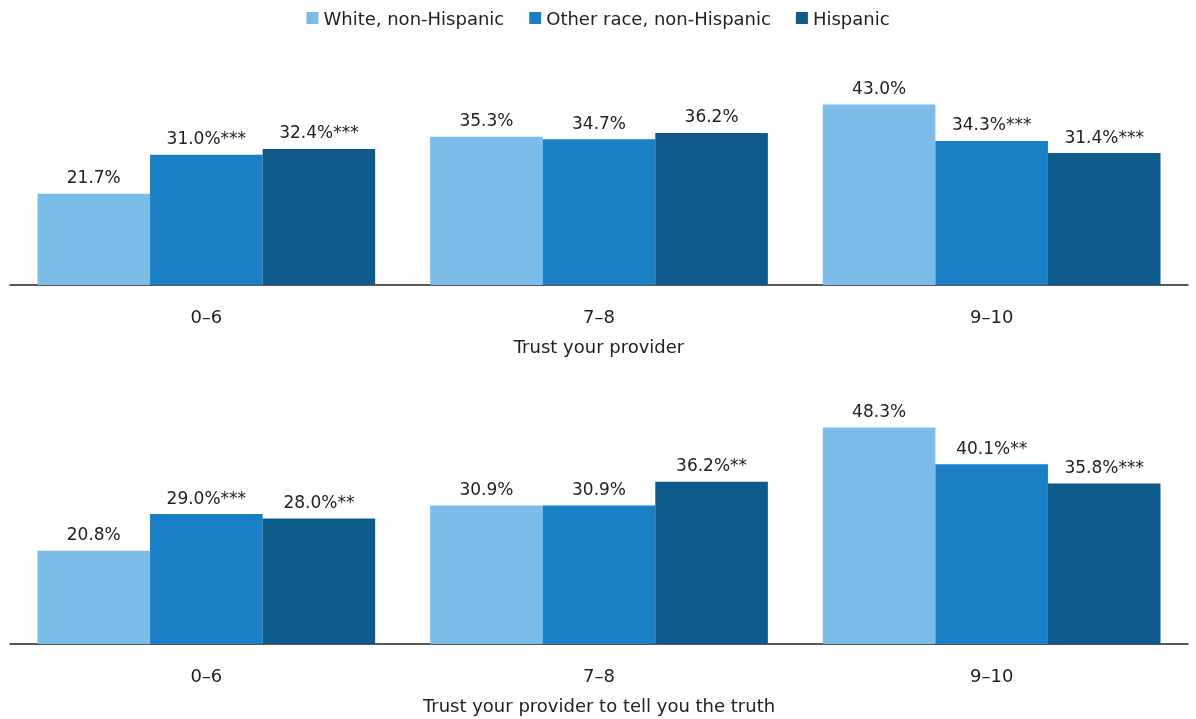 Image resolution: width=1196 pixels, height=719 pixels. Describe the element at coordinates (93, 534) in the screenshot. I see `data-label: 20.8%` at that location.